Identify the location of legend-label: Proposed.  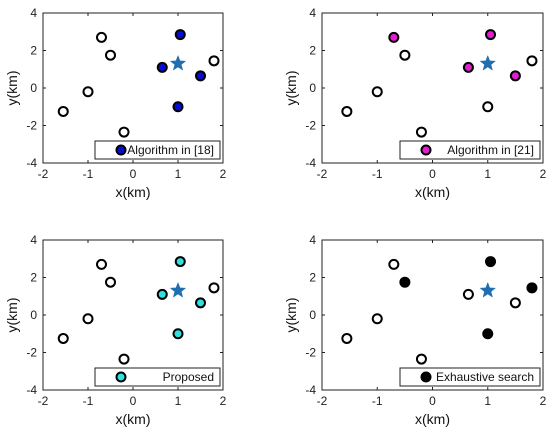
(188, 377).